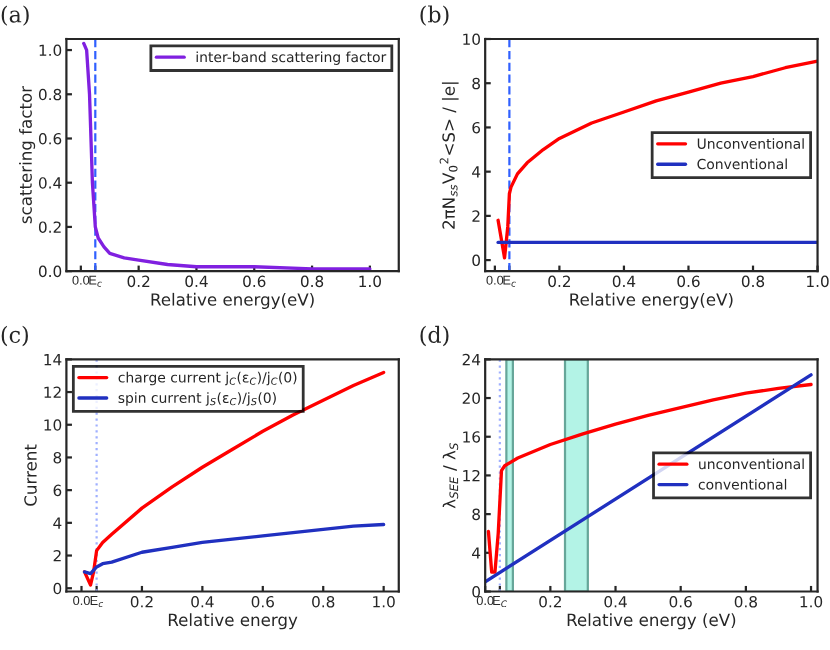 The image size is (830, 650). What do you see at coordinates (233, 621) in the screenshot?
I see `x-axis-title: Relative energy` at bounding box center [233, 621].